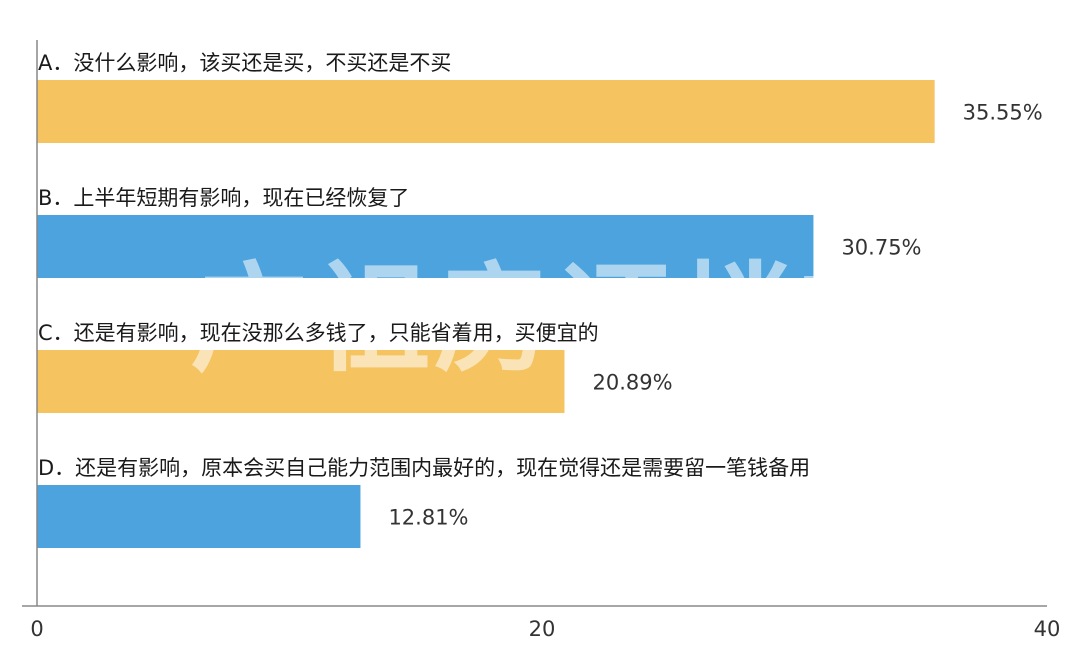 This screenshot has width=1080, height=672. I want to click on category-label: C．还是有影响，现在没那么多钱了，只能省着用，买便宜的, so click(318, 333).